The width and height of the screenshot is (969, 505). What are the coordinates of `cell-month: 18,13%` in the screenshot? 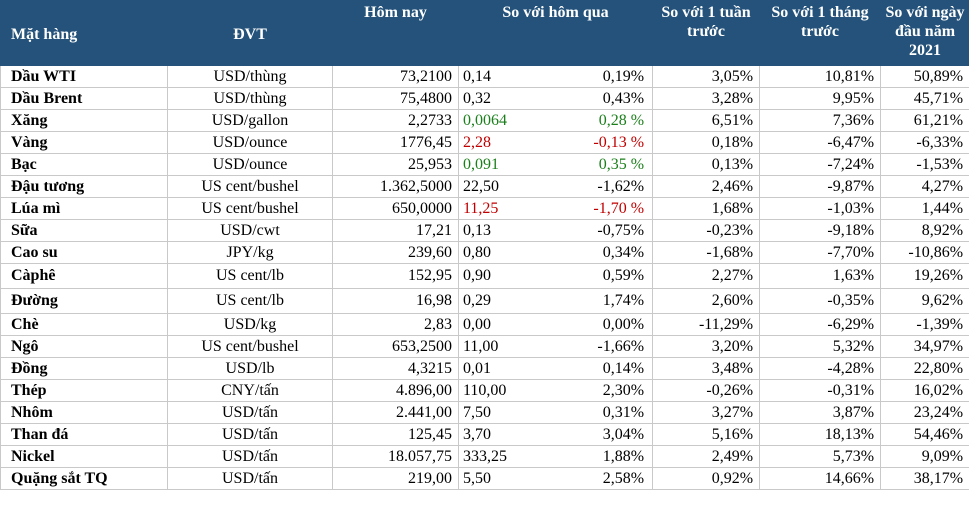 It's located at (820, 434).